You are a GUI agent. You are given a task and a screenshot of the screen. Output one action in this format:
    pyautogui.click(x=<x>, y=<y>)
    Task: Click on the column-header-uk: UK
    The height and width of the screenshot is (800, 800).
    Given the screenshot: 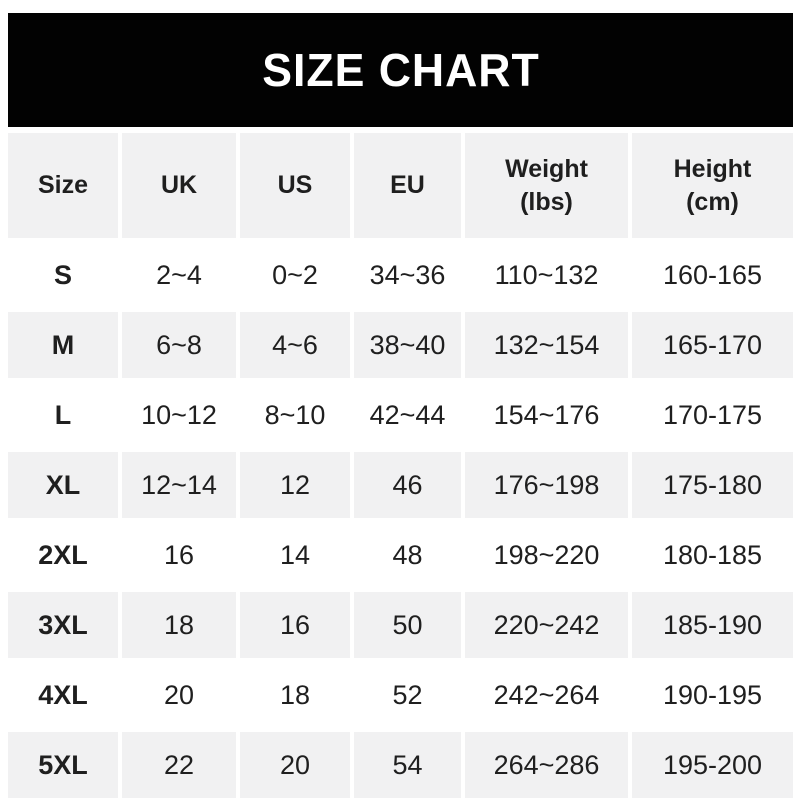 What is the action you would take?
    pyautogui.click(x=179, y=185)
    